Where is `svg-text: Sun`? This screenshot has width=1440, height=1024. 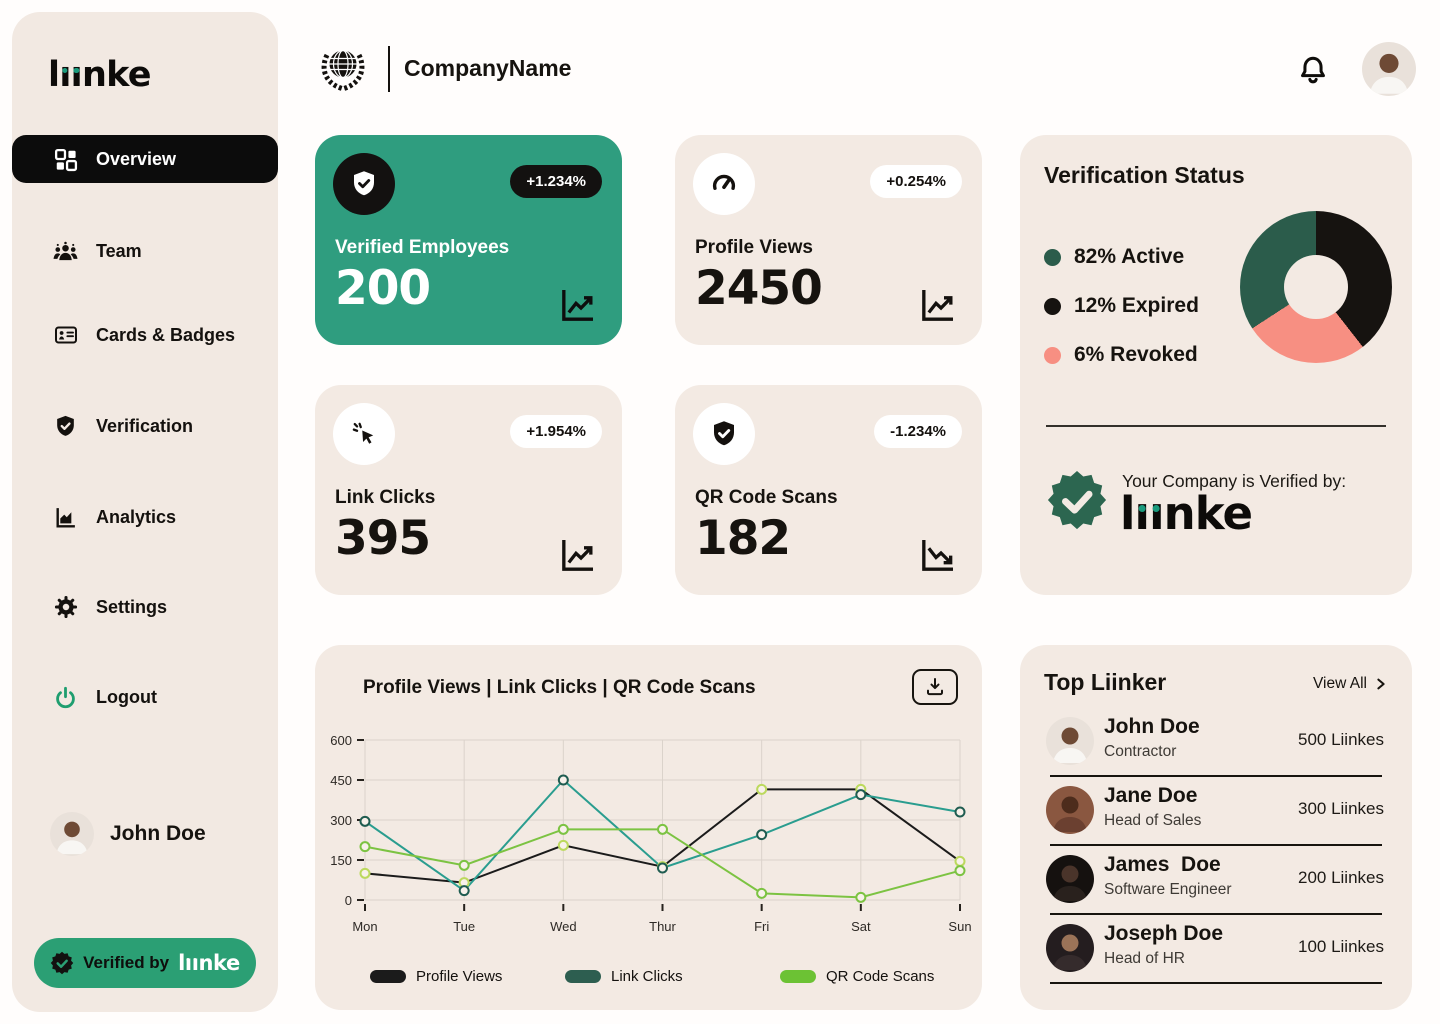
svg-text: Sun is located at coordinates (959, 926).